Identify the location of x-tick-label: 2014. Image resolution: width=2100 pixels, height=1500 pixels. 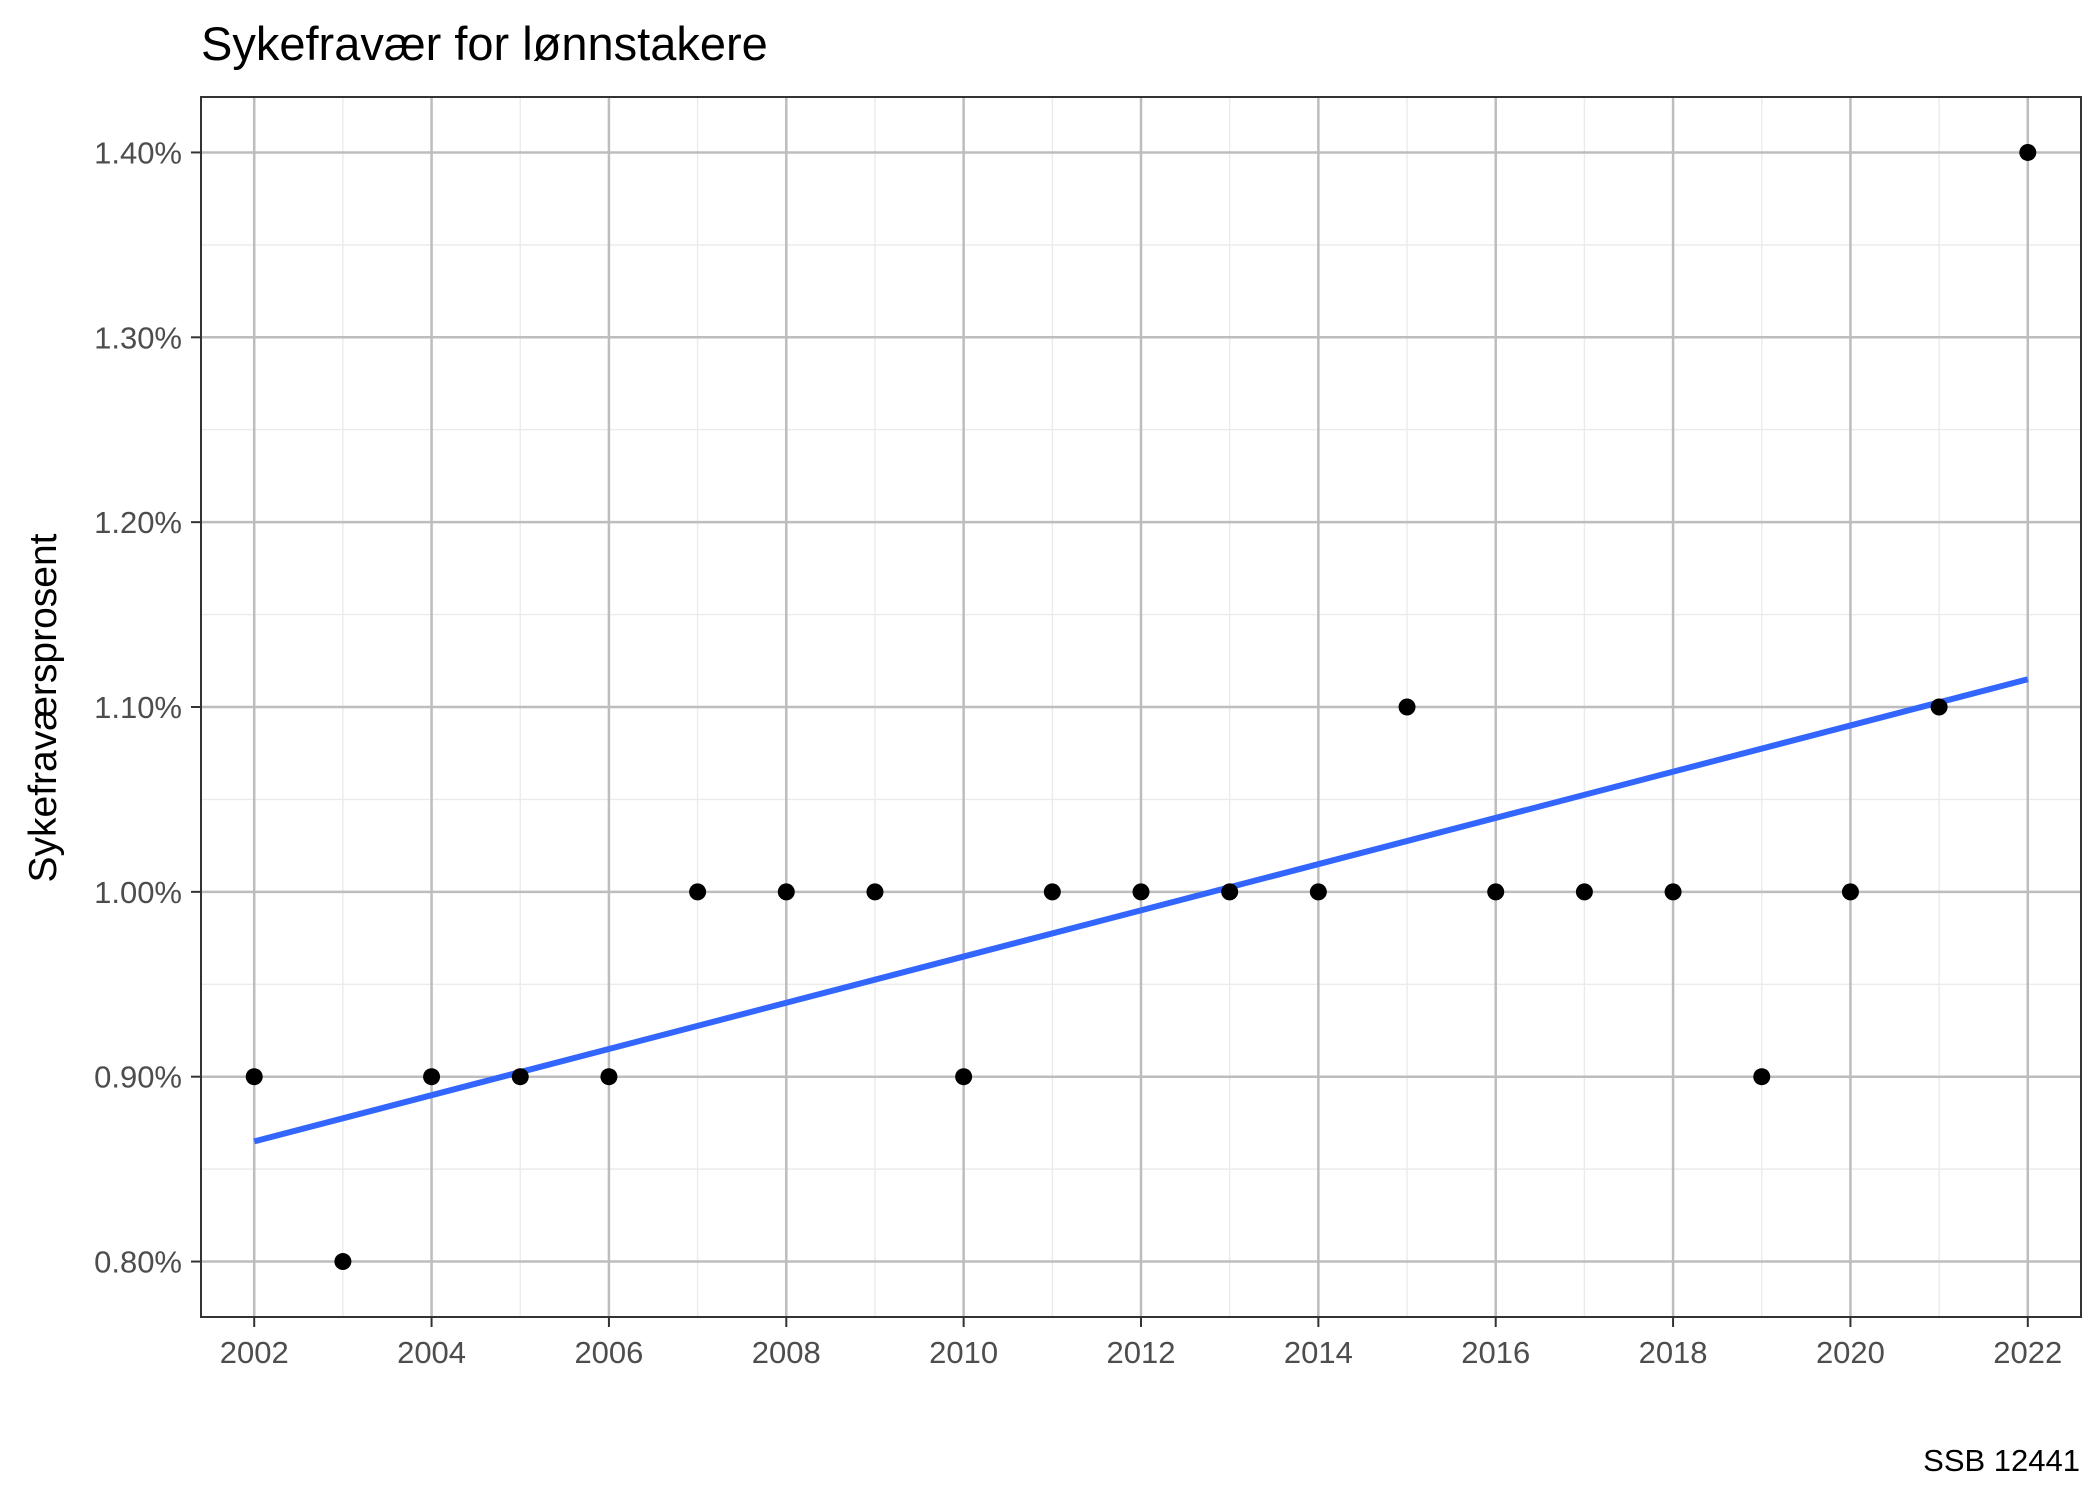
(1318, 1352).